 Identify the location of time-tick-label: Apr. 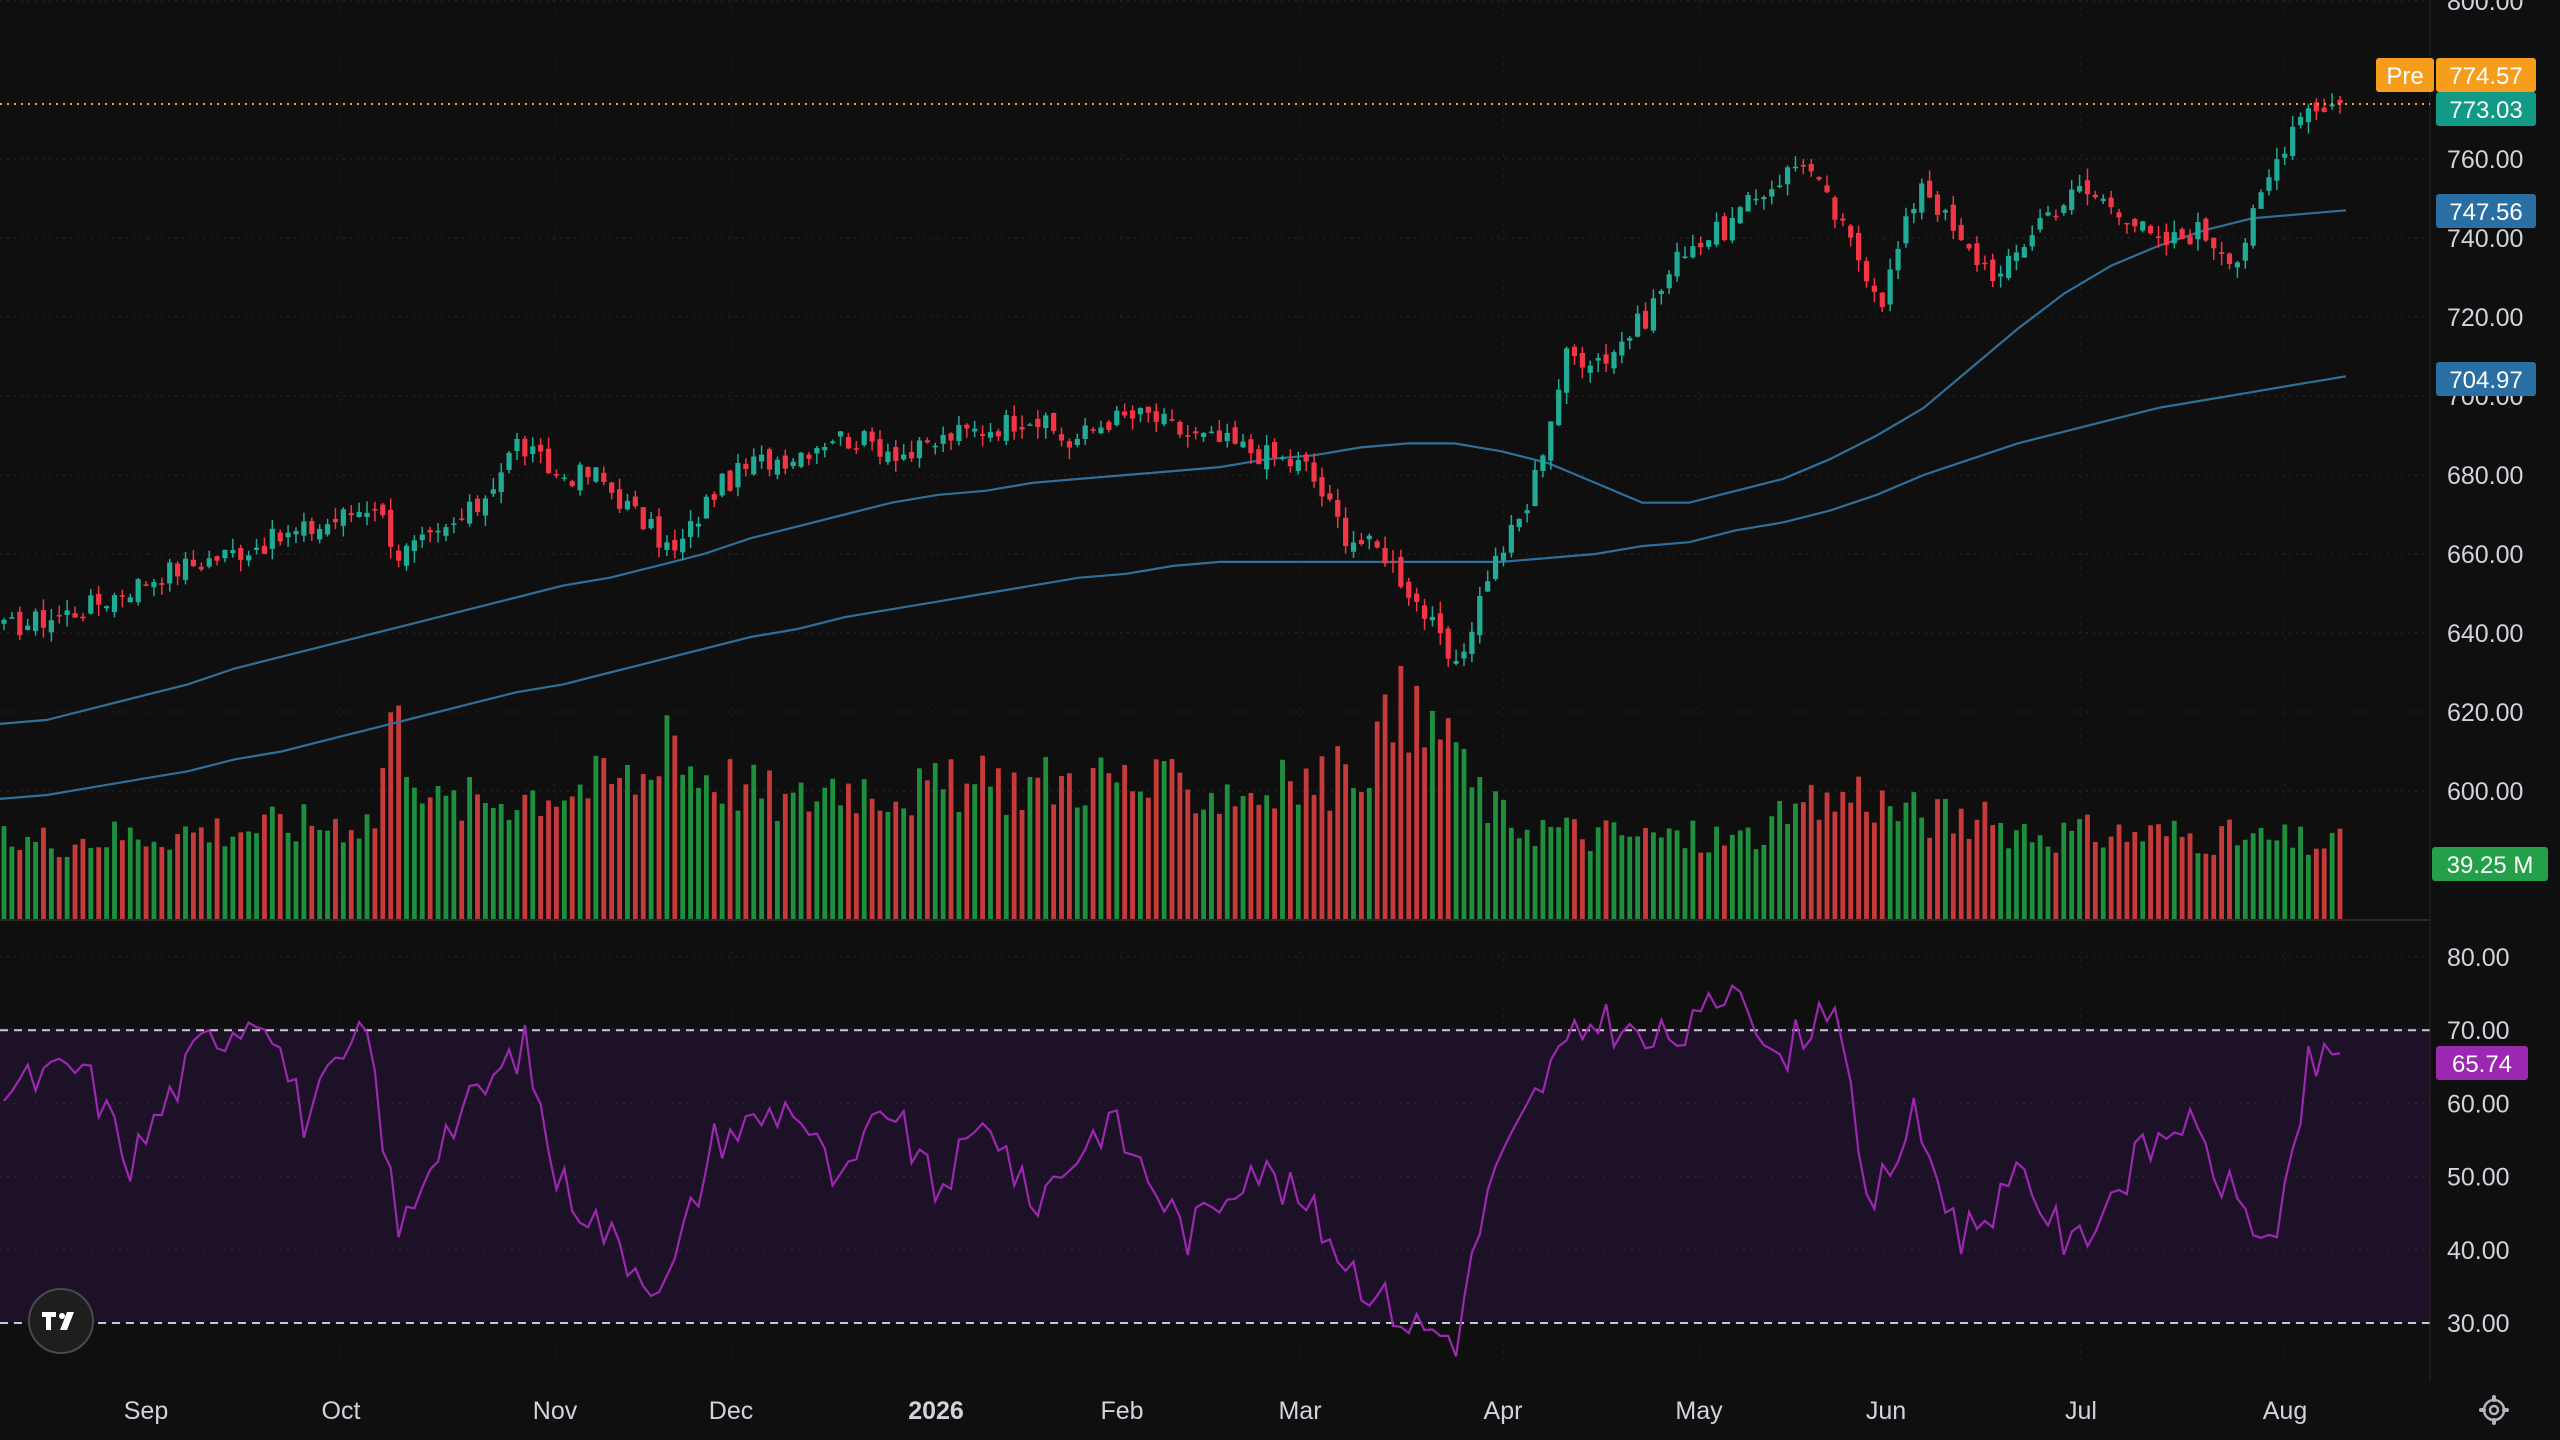
(1503, 1411).